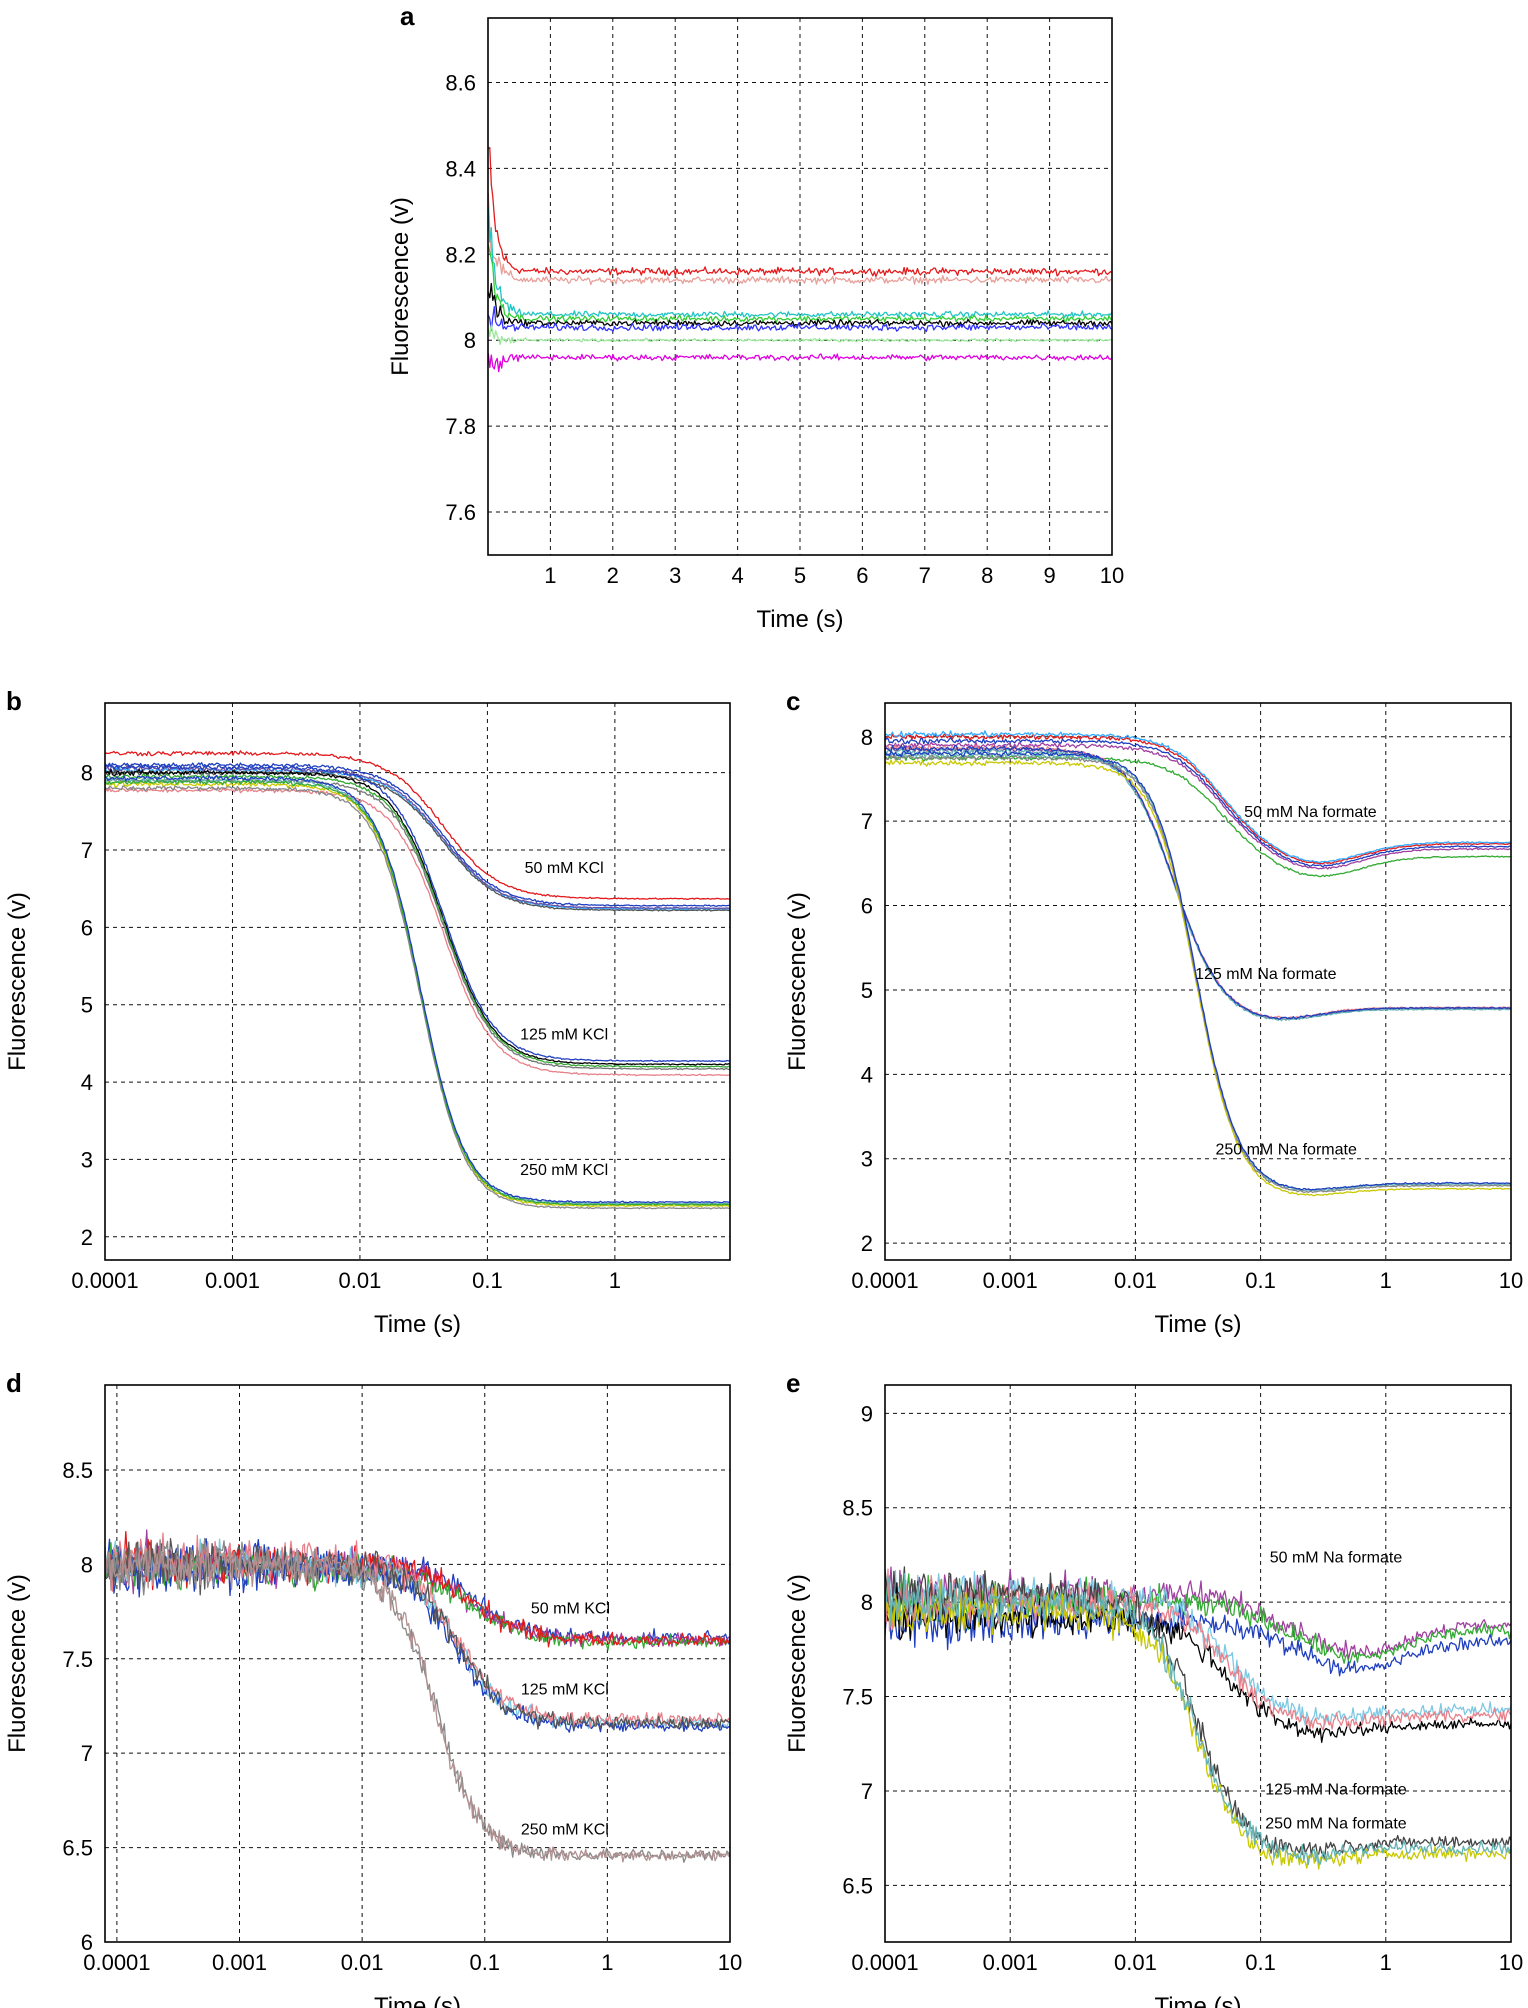 This screenshot has width=1528, height=2008. What do you see at coordinates (460, 254) in the screenshot?
I see `y-tick-label: 8.2` at bounding box center [460, 254].